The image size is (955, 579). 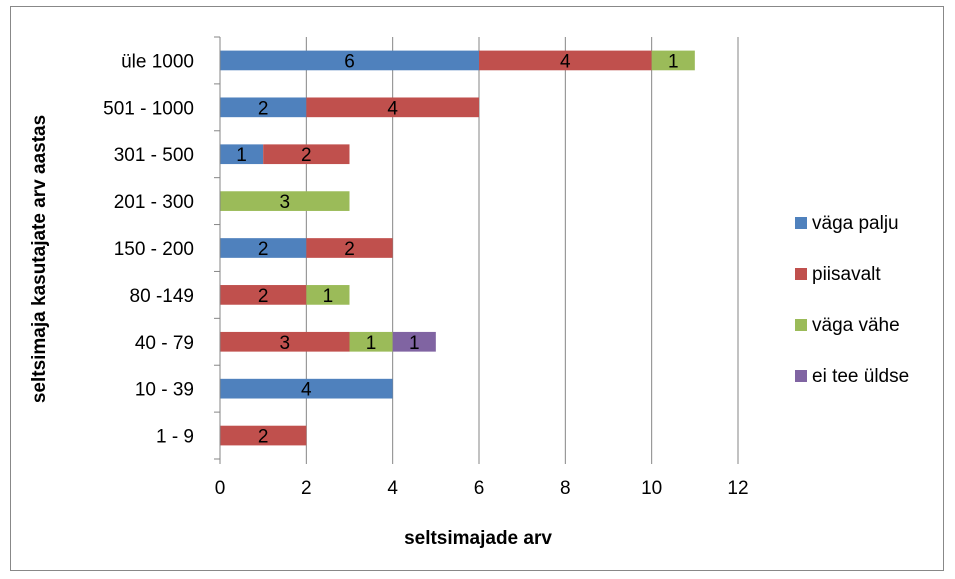 I want to click on y-tick-label: 1 - 9, so click(x=175, y=437).